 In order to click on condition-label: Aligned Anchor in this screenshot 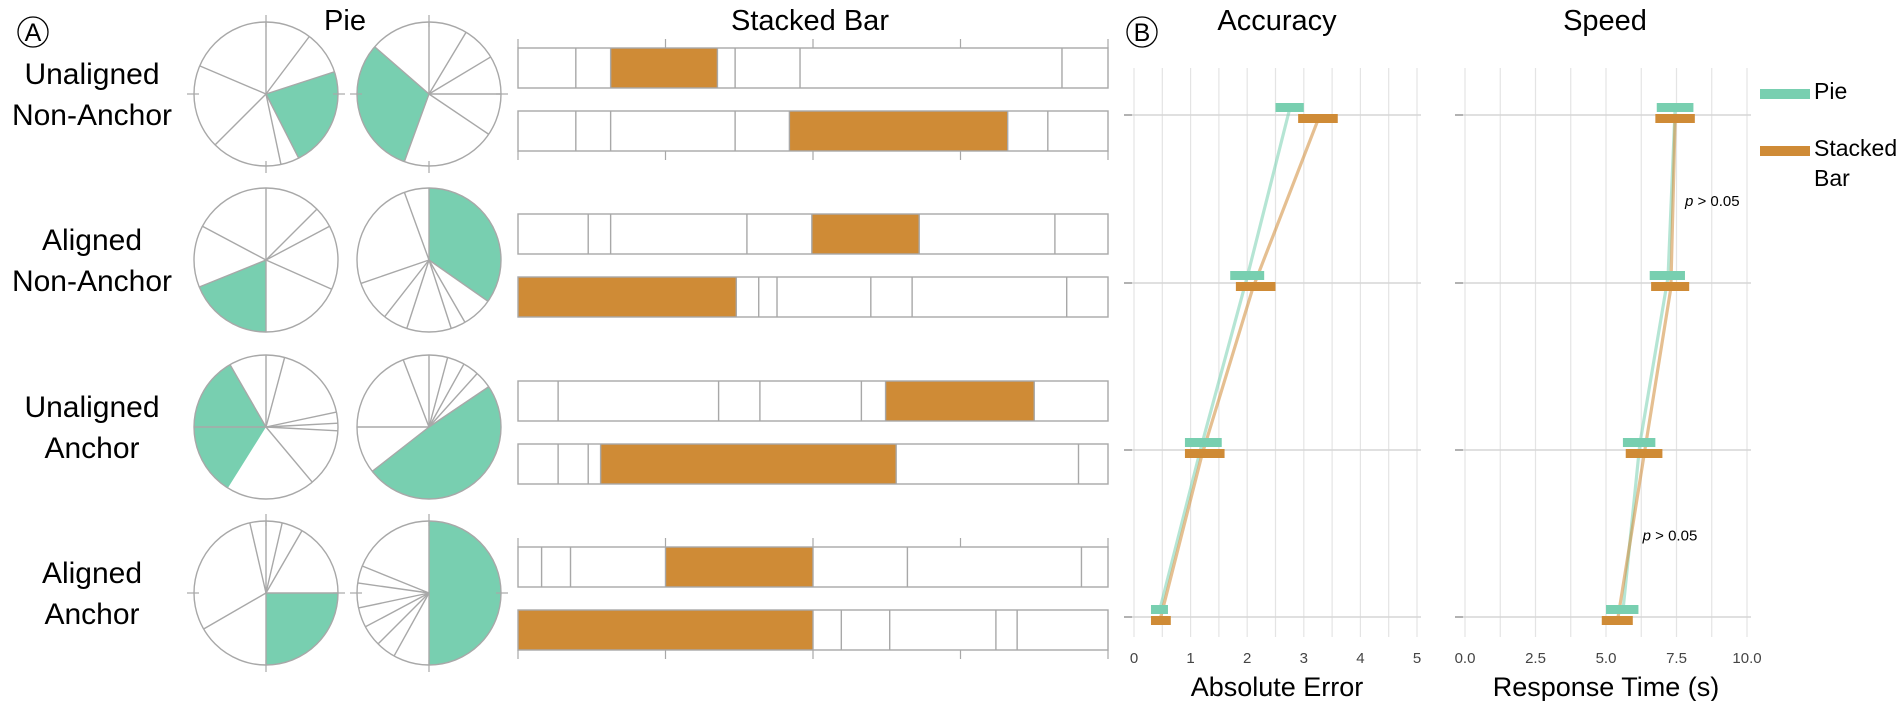, I will do `click(92, 594)`.